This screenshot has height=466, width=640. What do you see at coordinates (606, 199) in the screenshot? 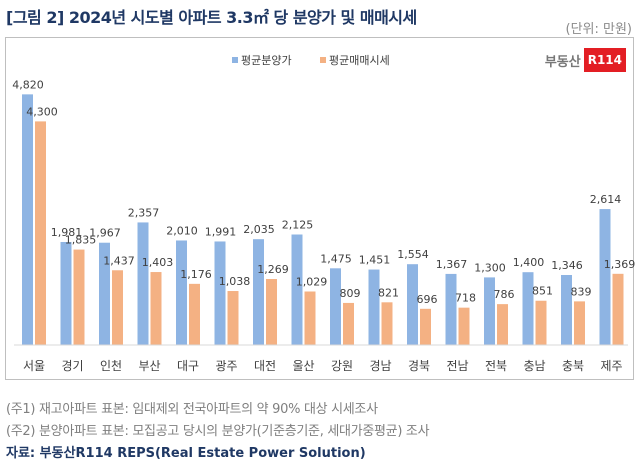
I see `data-label: 2,614` at bounding box center [606, 199].